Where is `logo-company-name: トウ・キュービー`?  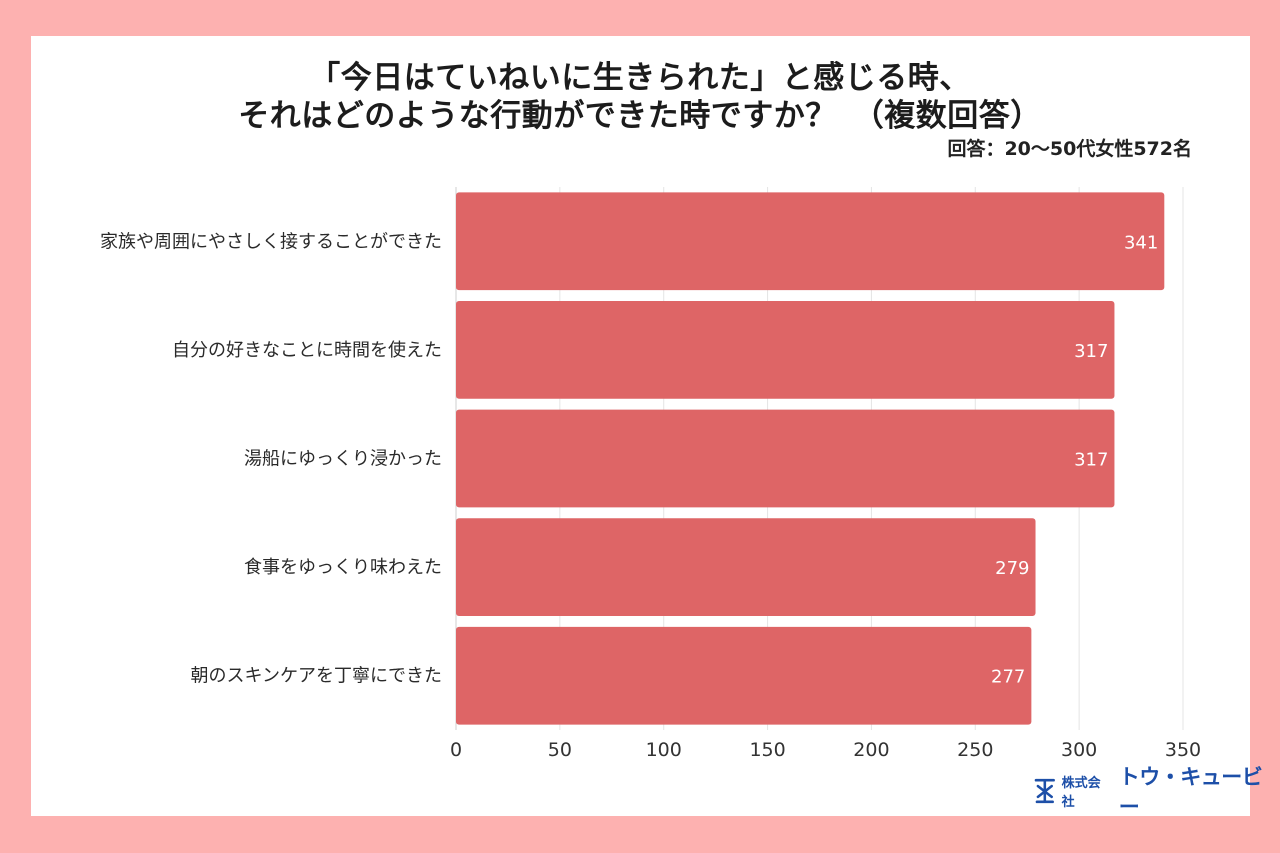 logo-company-name: トウ・キュービー is located at coordinates (1190, 792).